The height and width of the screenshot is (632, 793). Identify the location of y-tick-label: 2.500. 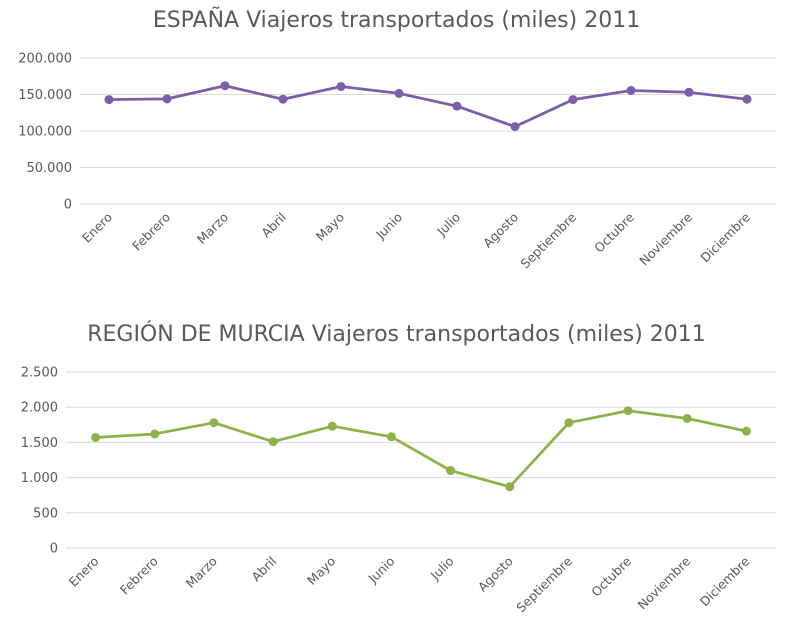
(39, 373).